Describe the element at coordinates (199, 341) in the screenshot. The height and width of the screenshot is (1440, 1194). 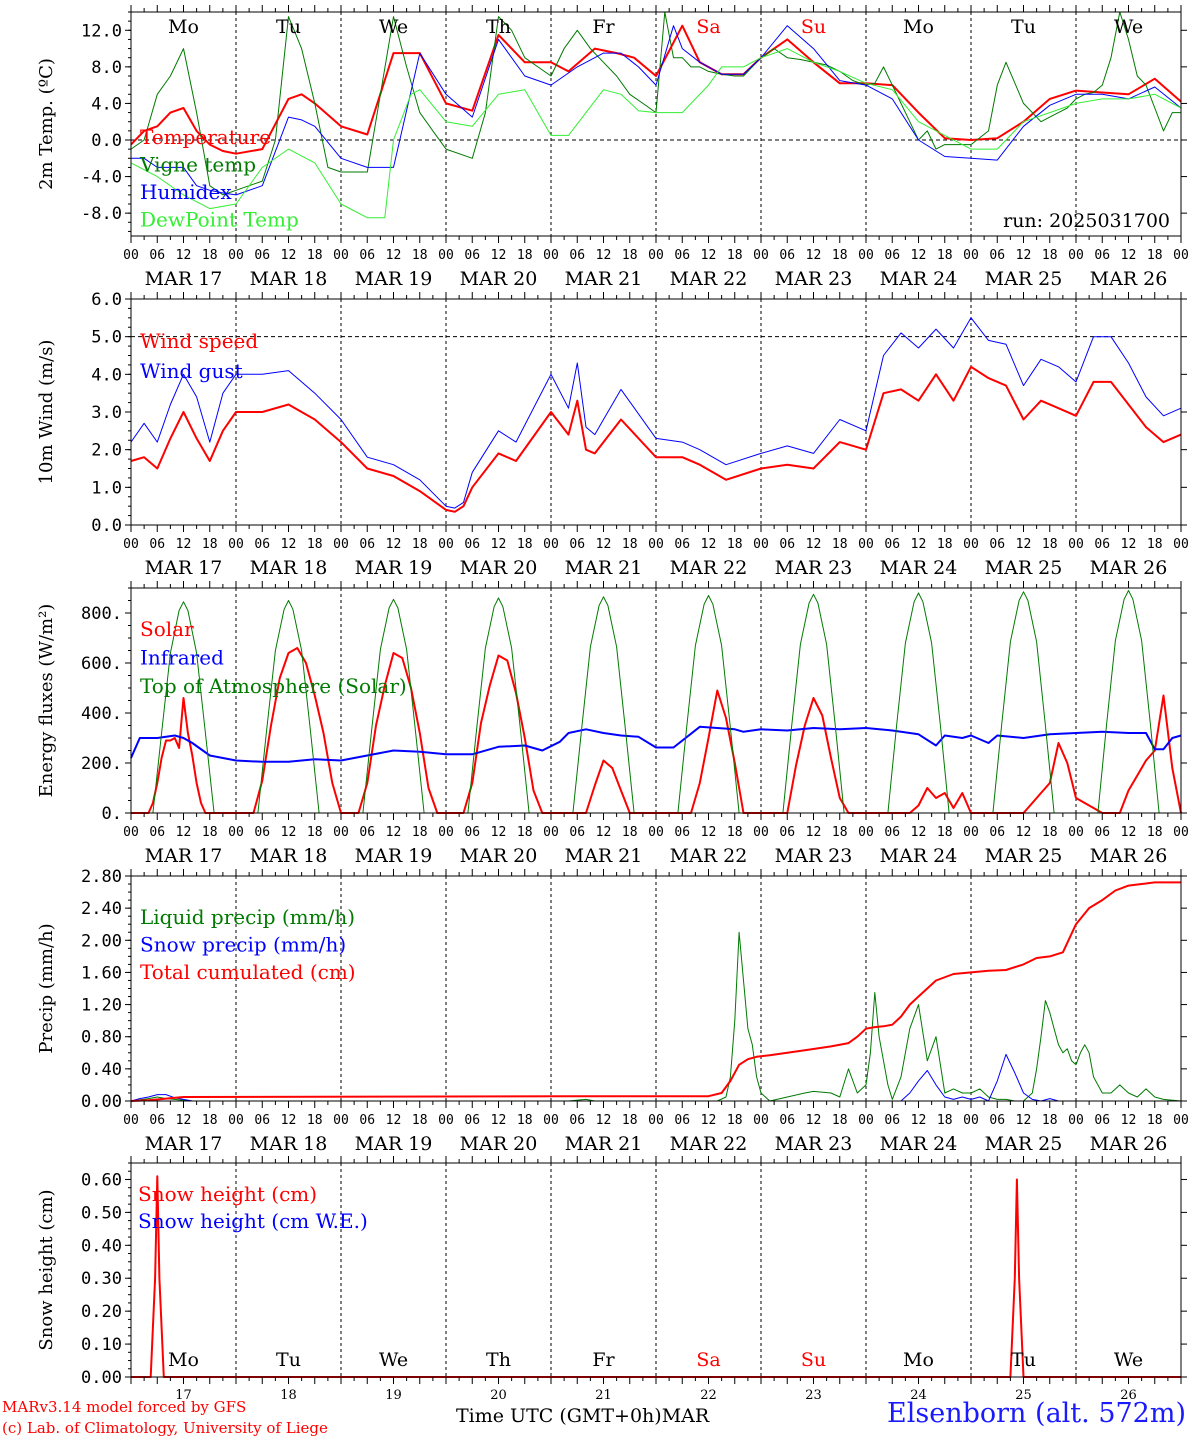
I see `legend-entry: Wind speed` at that location.